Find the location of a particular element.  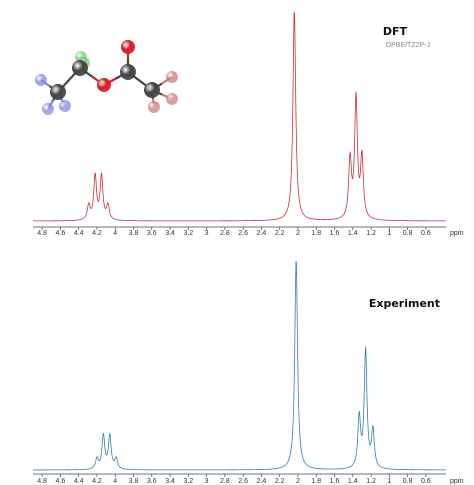

dft-x-tick-label: 2 is located at coordinates (298, 233).